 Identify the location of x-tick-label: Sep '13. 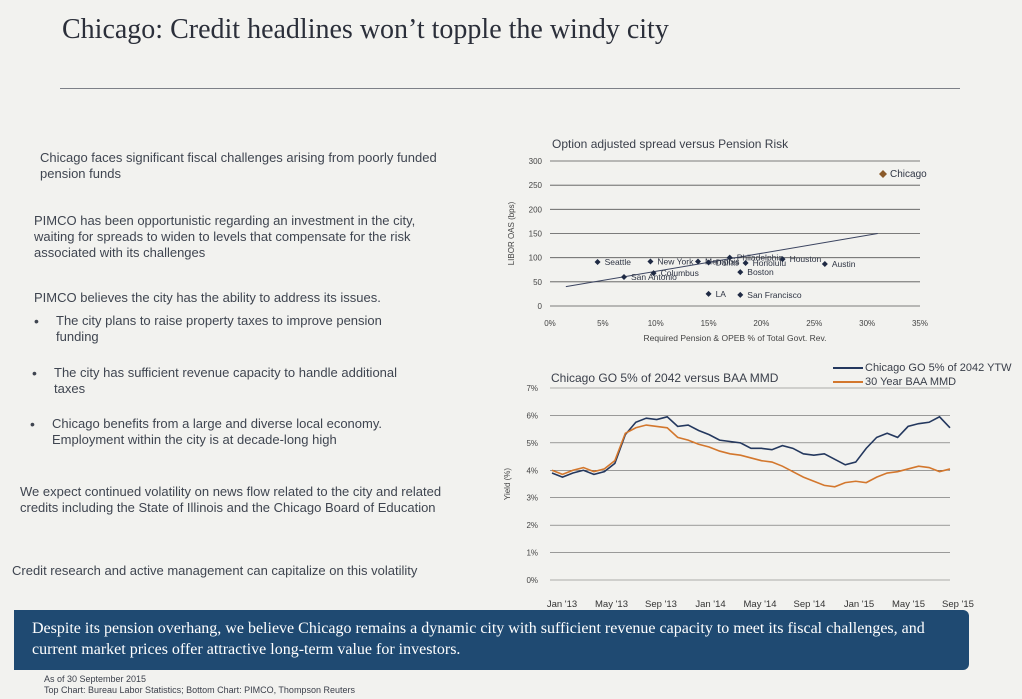
(661, 604).